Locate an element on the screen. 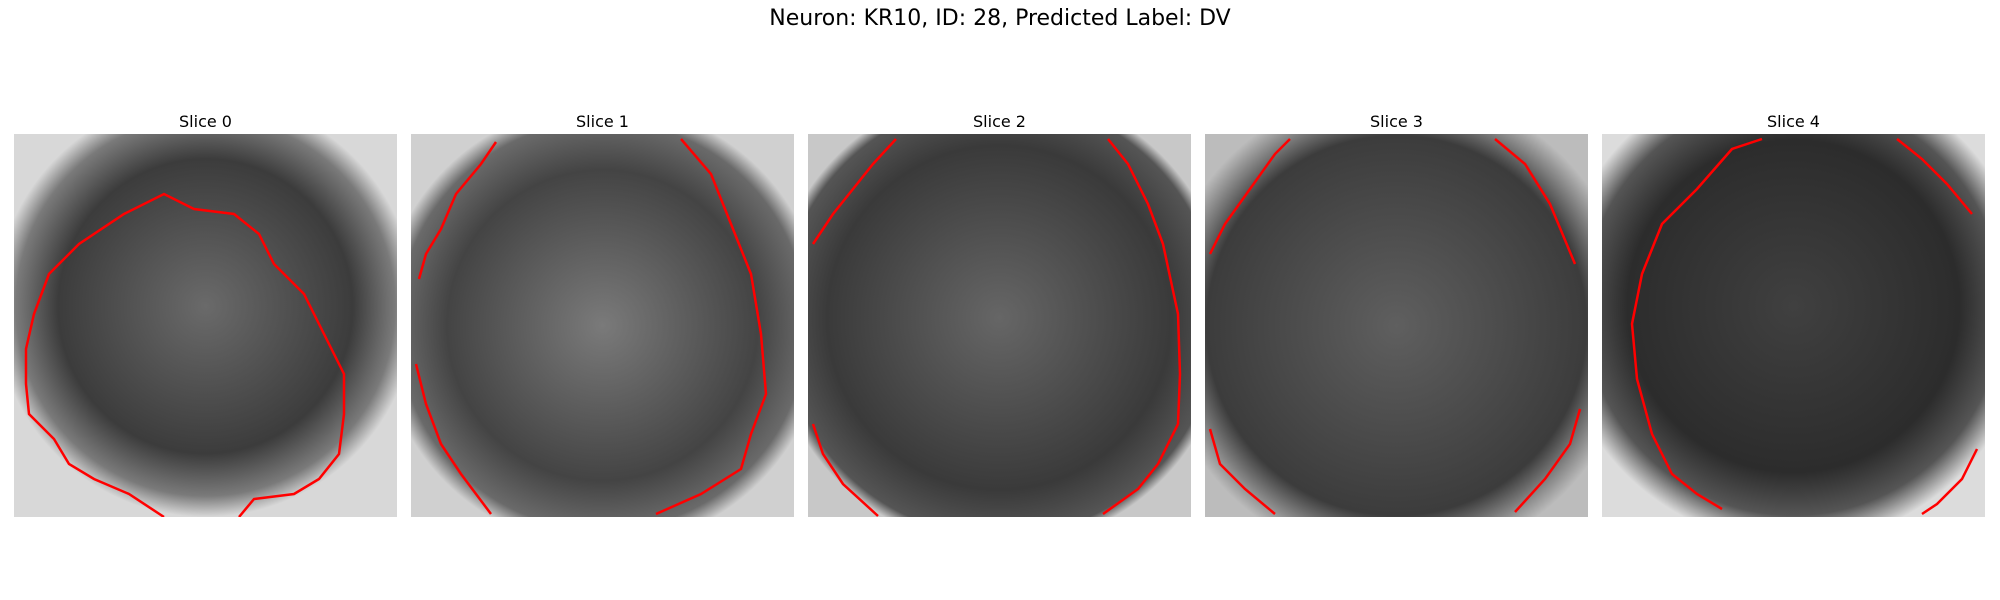 Image resolution: width=2000 pixels, height=600 pixels. slice-panel-2: Slice 2 is located at coordinates (999, 313).